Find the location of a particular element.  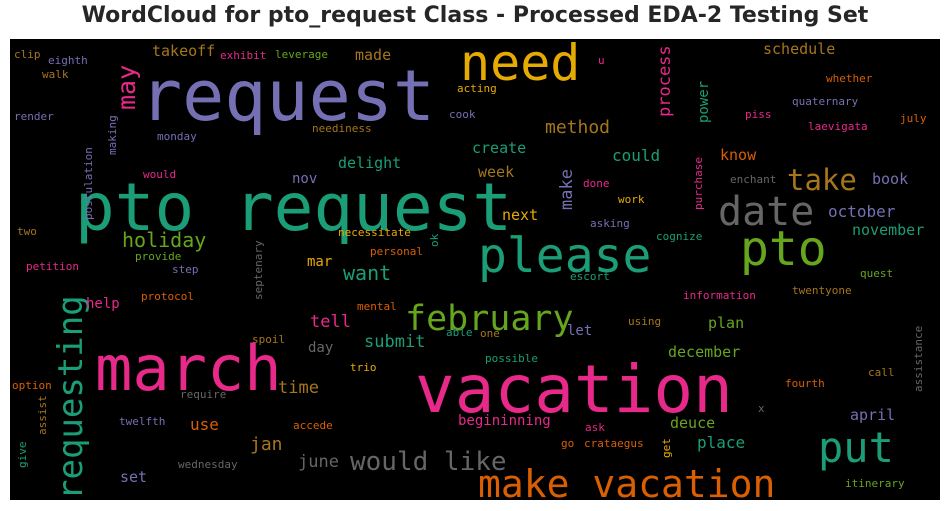

word-itinerary: itinerary is located at coordinates (875, 483).